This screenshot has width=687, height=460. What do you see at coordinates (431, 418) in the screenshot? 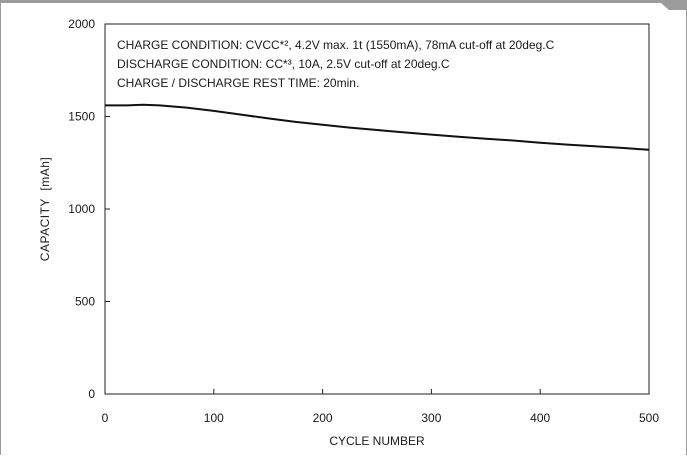
I see `x-tick-label: 300` at bounding box center [431, 418].